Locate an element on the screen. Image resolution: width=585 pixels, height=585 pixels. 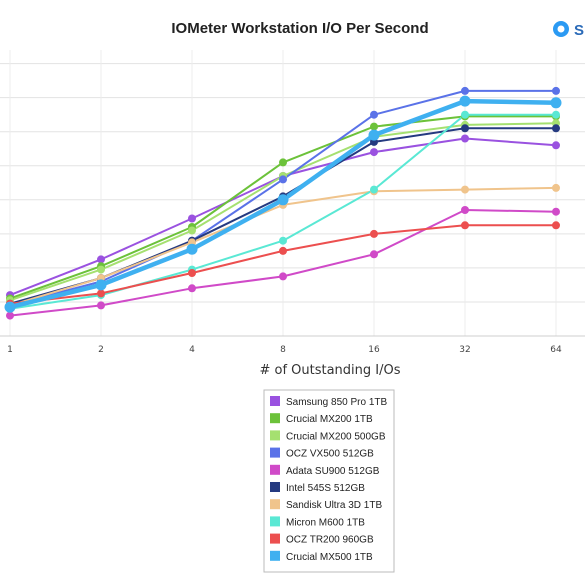
legend-label: Intel 545S 512GB is located at coordinates (325, 488).